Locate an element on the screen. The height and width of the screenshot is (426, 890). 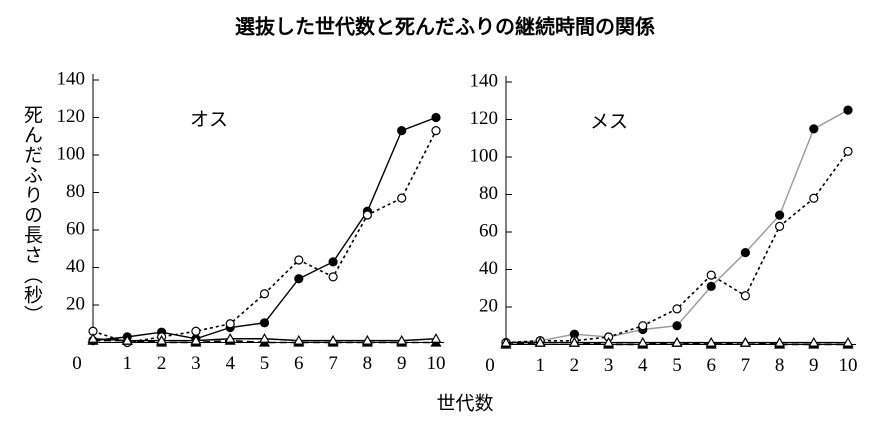
title: 選抜した世代数と死んだふりの継続時間の関係 is located at coordinates (445, 27).